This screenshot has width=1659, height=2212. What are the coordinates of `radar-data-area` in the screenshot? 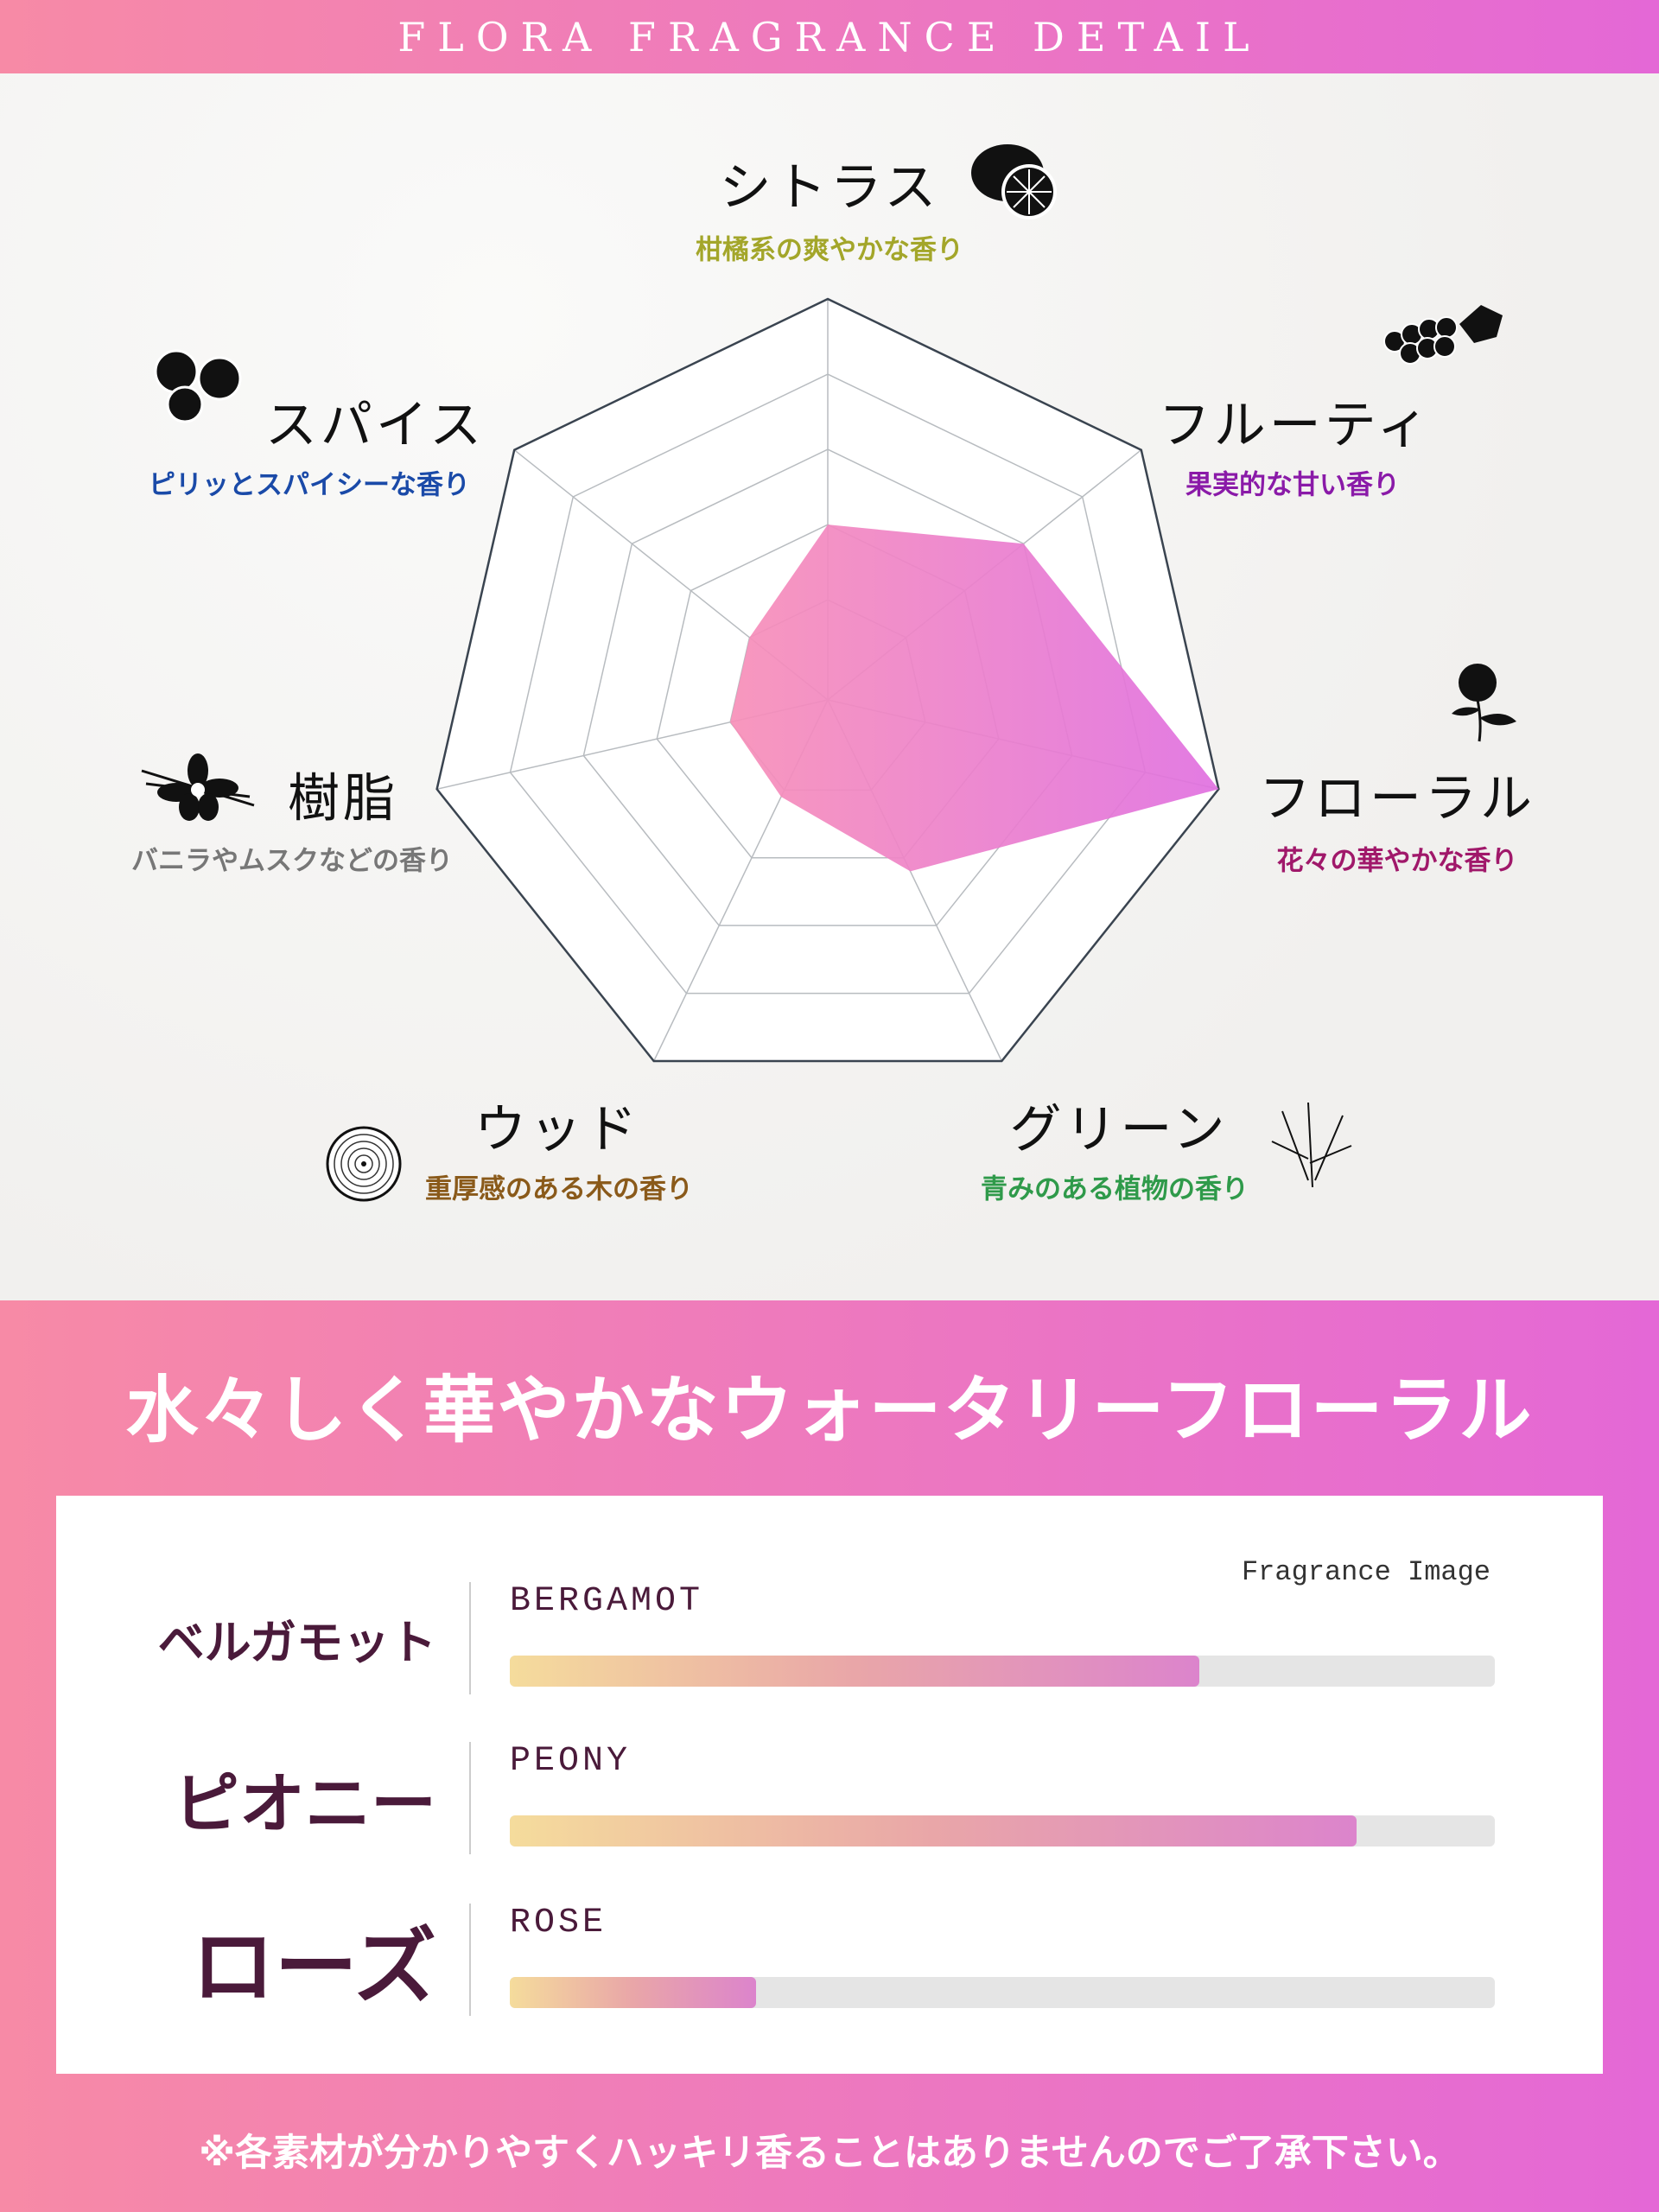 It's located at (974, 698).